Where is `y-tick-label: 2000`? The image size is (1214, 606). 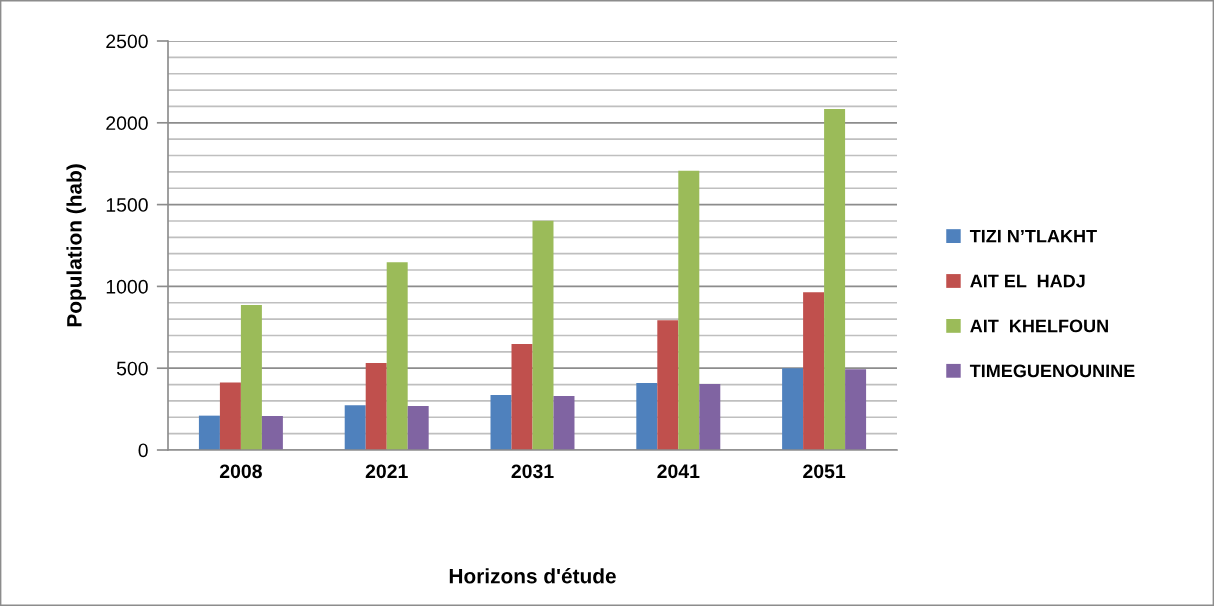
y-tick-label: 2000 is located at coordinates (127, 123).